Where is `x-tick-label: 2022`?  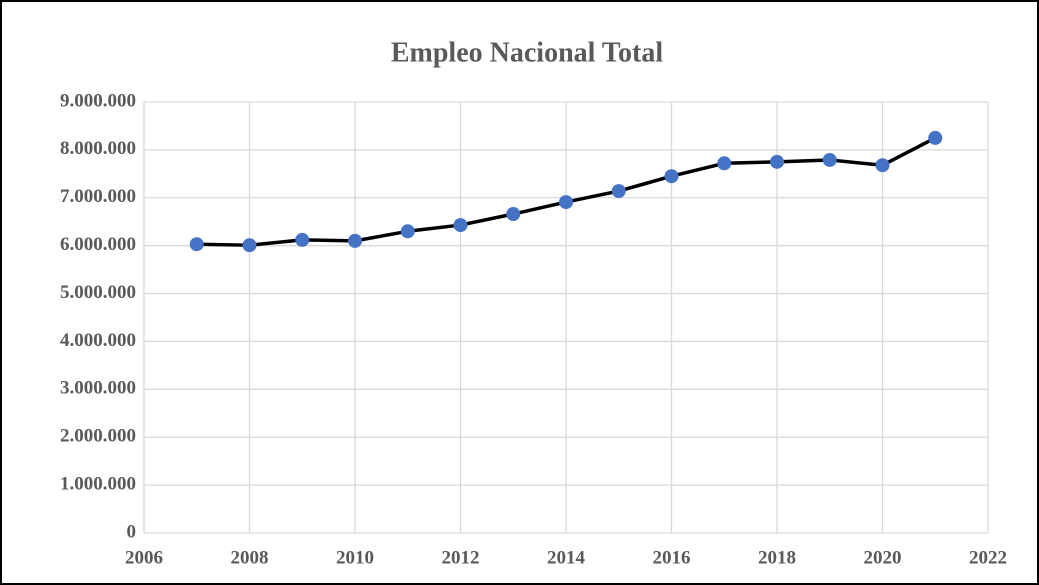 x-tick-label: 2022 is located at coordinates (988, 557).